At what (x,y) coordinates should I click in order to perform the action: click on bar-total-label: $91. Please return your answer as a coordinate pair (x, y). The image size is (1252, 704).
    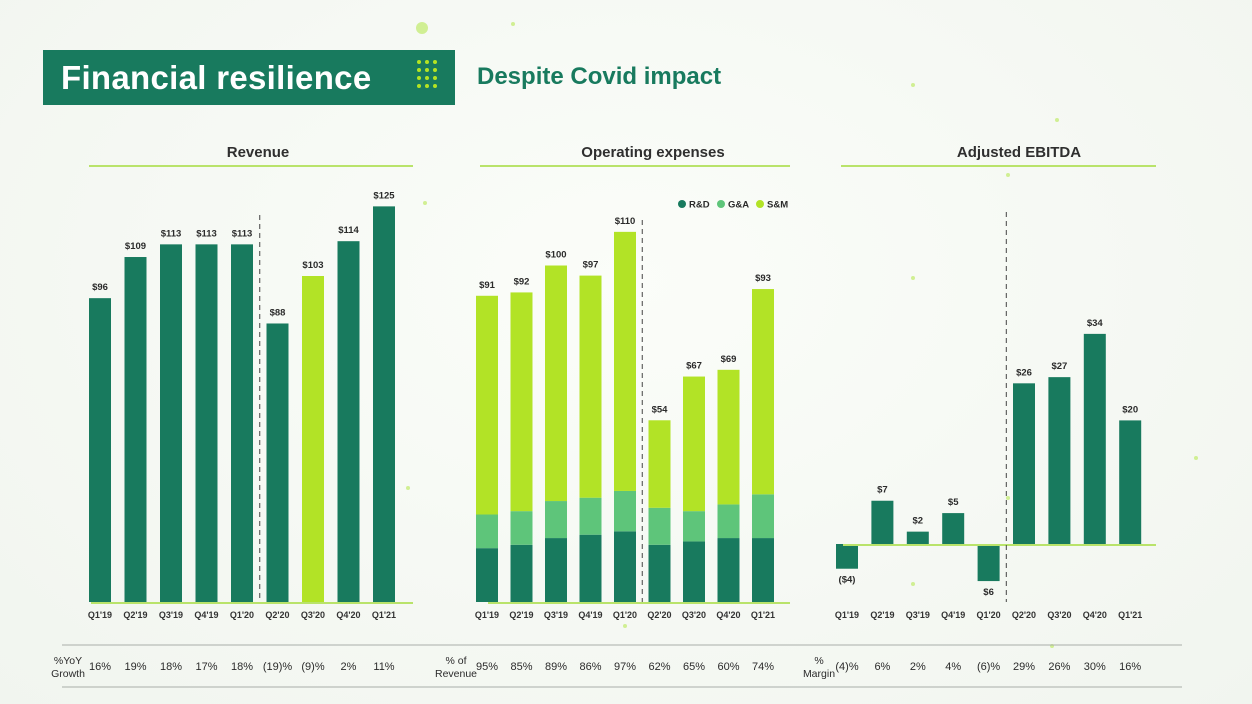
    Looking at the image, I should click on (487, 285).